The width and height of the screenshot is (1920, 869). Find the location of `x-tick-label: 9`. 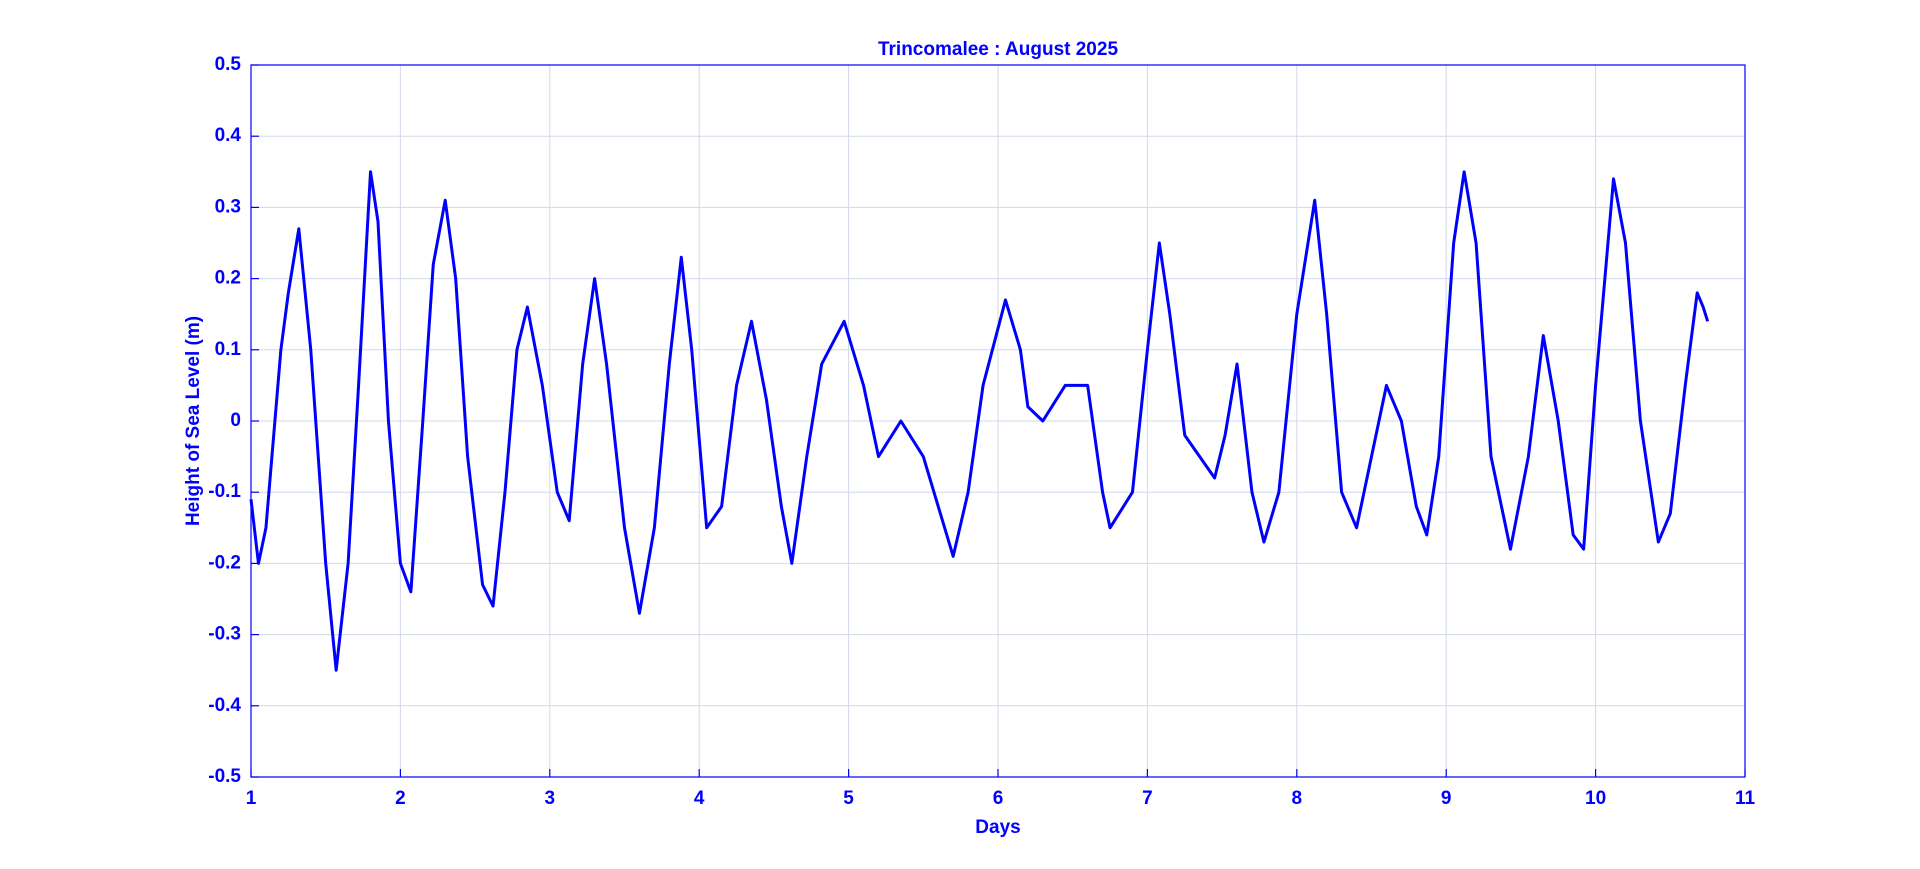

x-tick-label: 9 is located at coordinates (1446, 798).